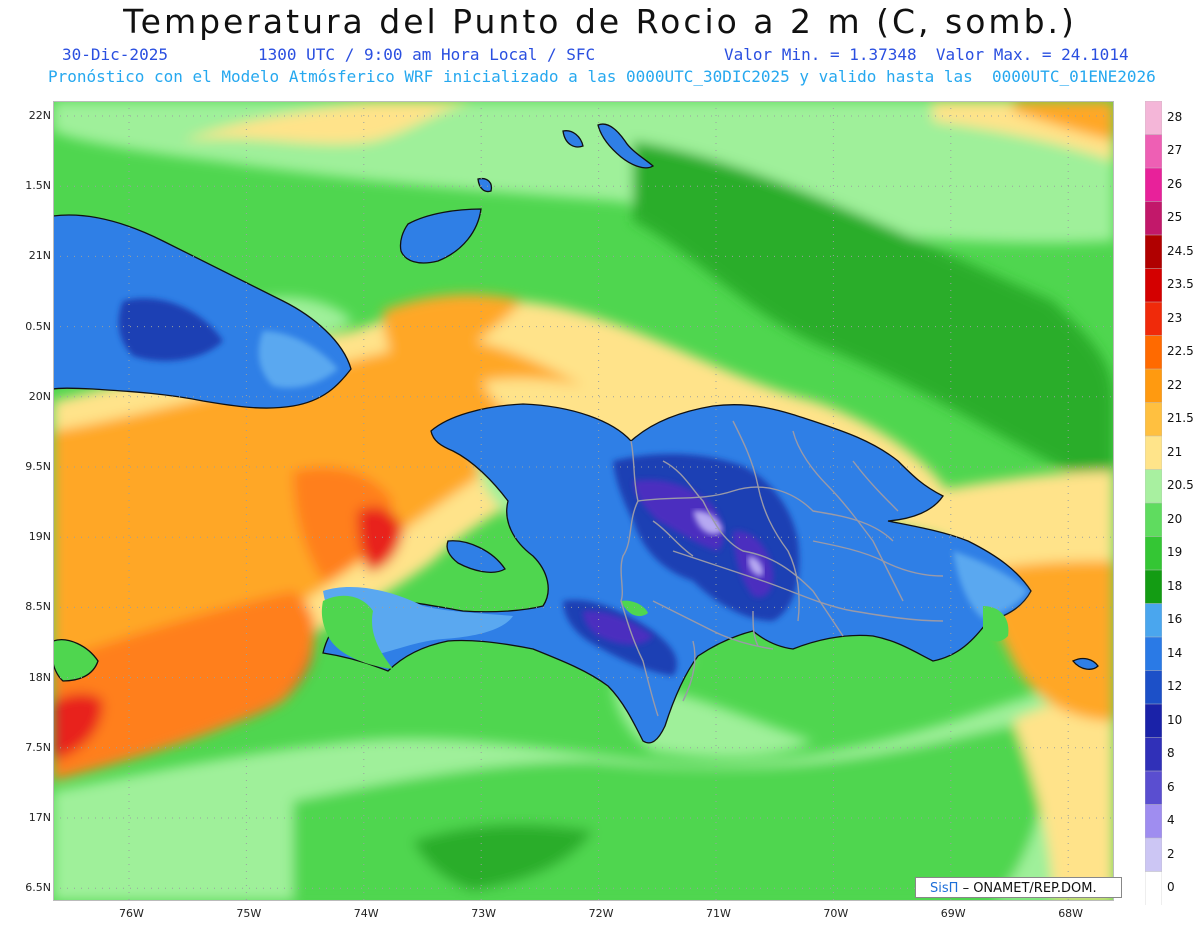  What do you see at coordinates (427, 54) in the screenshot?
I see `valid-time: 1300 UTC / 9:00 am Hora Local / SFC` at bounding box center [427, 54].